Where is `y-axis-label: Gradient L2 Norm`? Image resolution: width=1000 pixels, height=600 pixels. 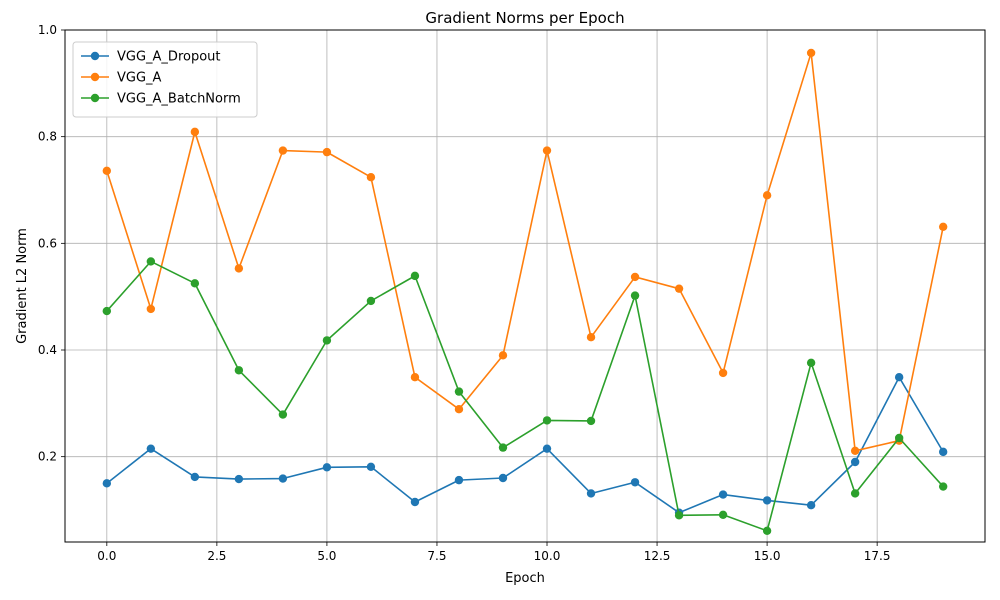 y-axis-label: Gradient L2 Norm is located at coordinates (22, 286).